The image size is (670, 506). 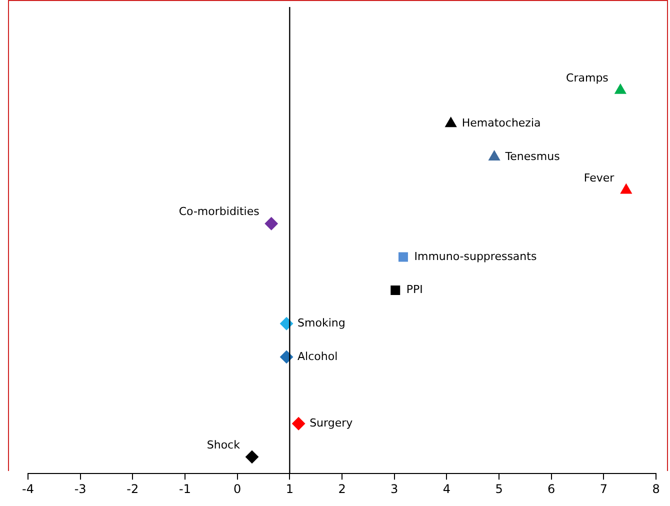 What do you see at coordinates (552, 489) in the screenshot?
I see `x-tick-label: 6` at bounding box center [552, 489].